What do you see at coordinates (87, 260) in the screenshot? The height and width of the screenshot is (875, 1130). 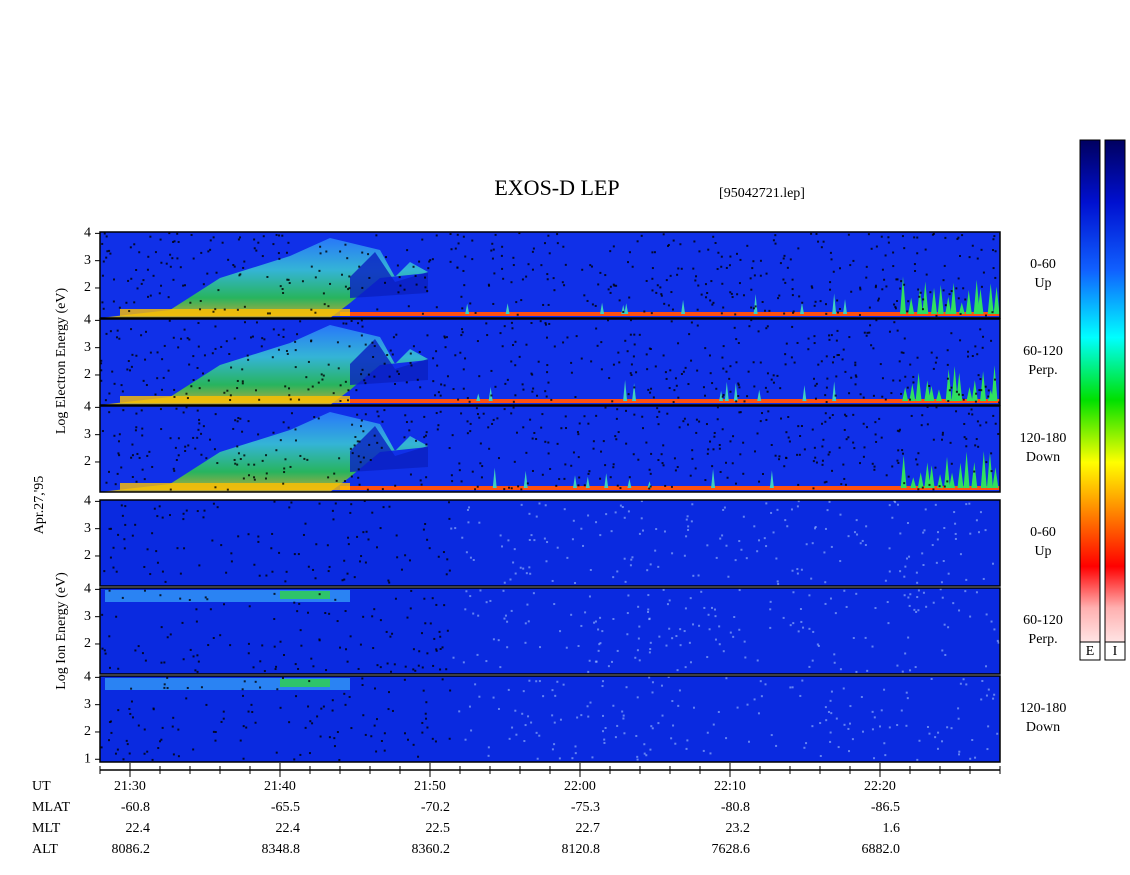 I see `y-tick-label: 3` at bounding box center [87, 260].